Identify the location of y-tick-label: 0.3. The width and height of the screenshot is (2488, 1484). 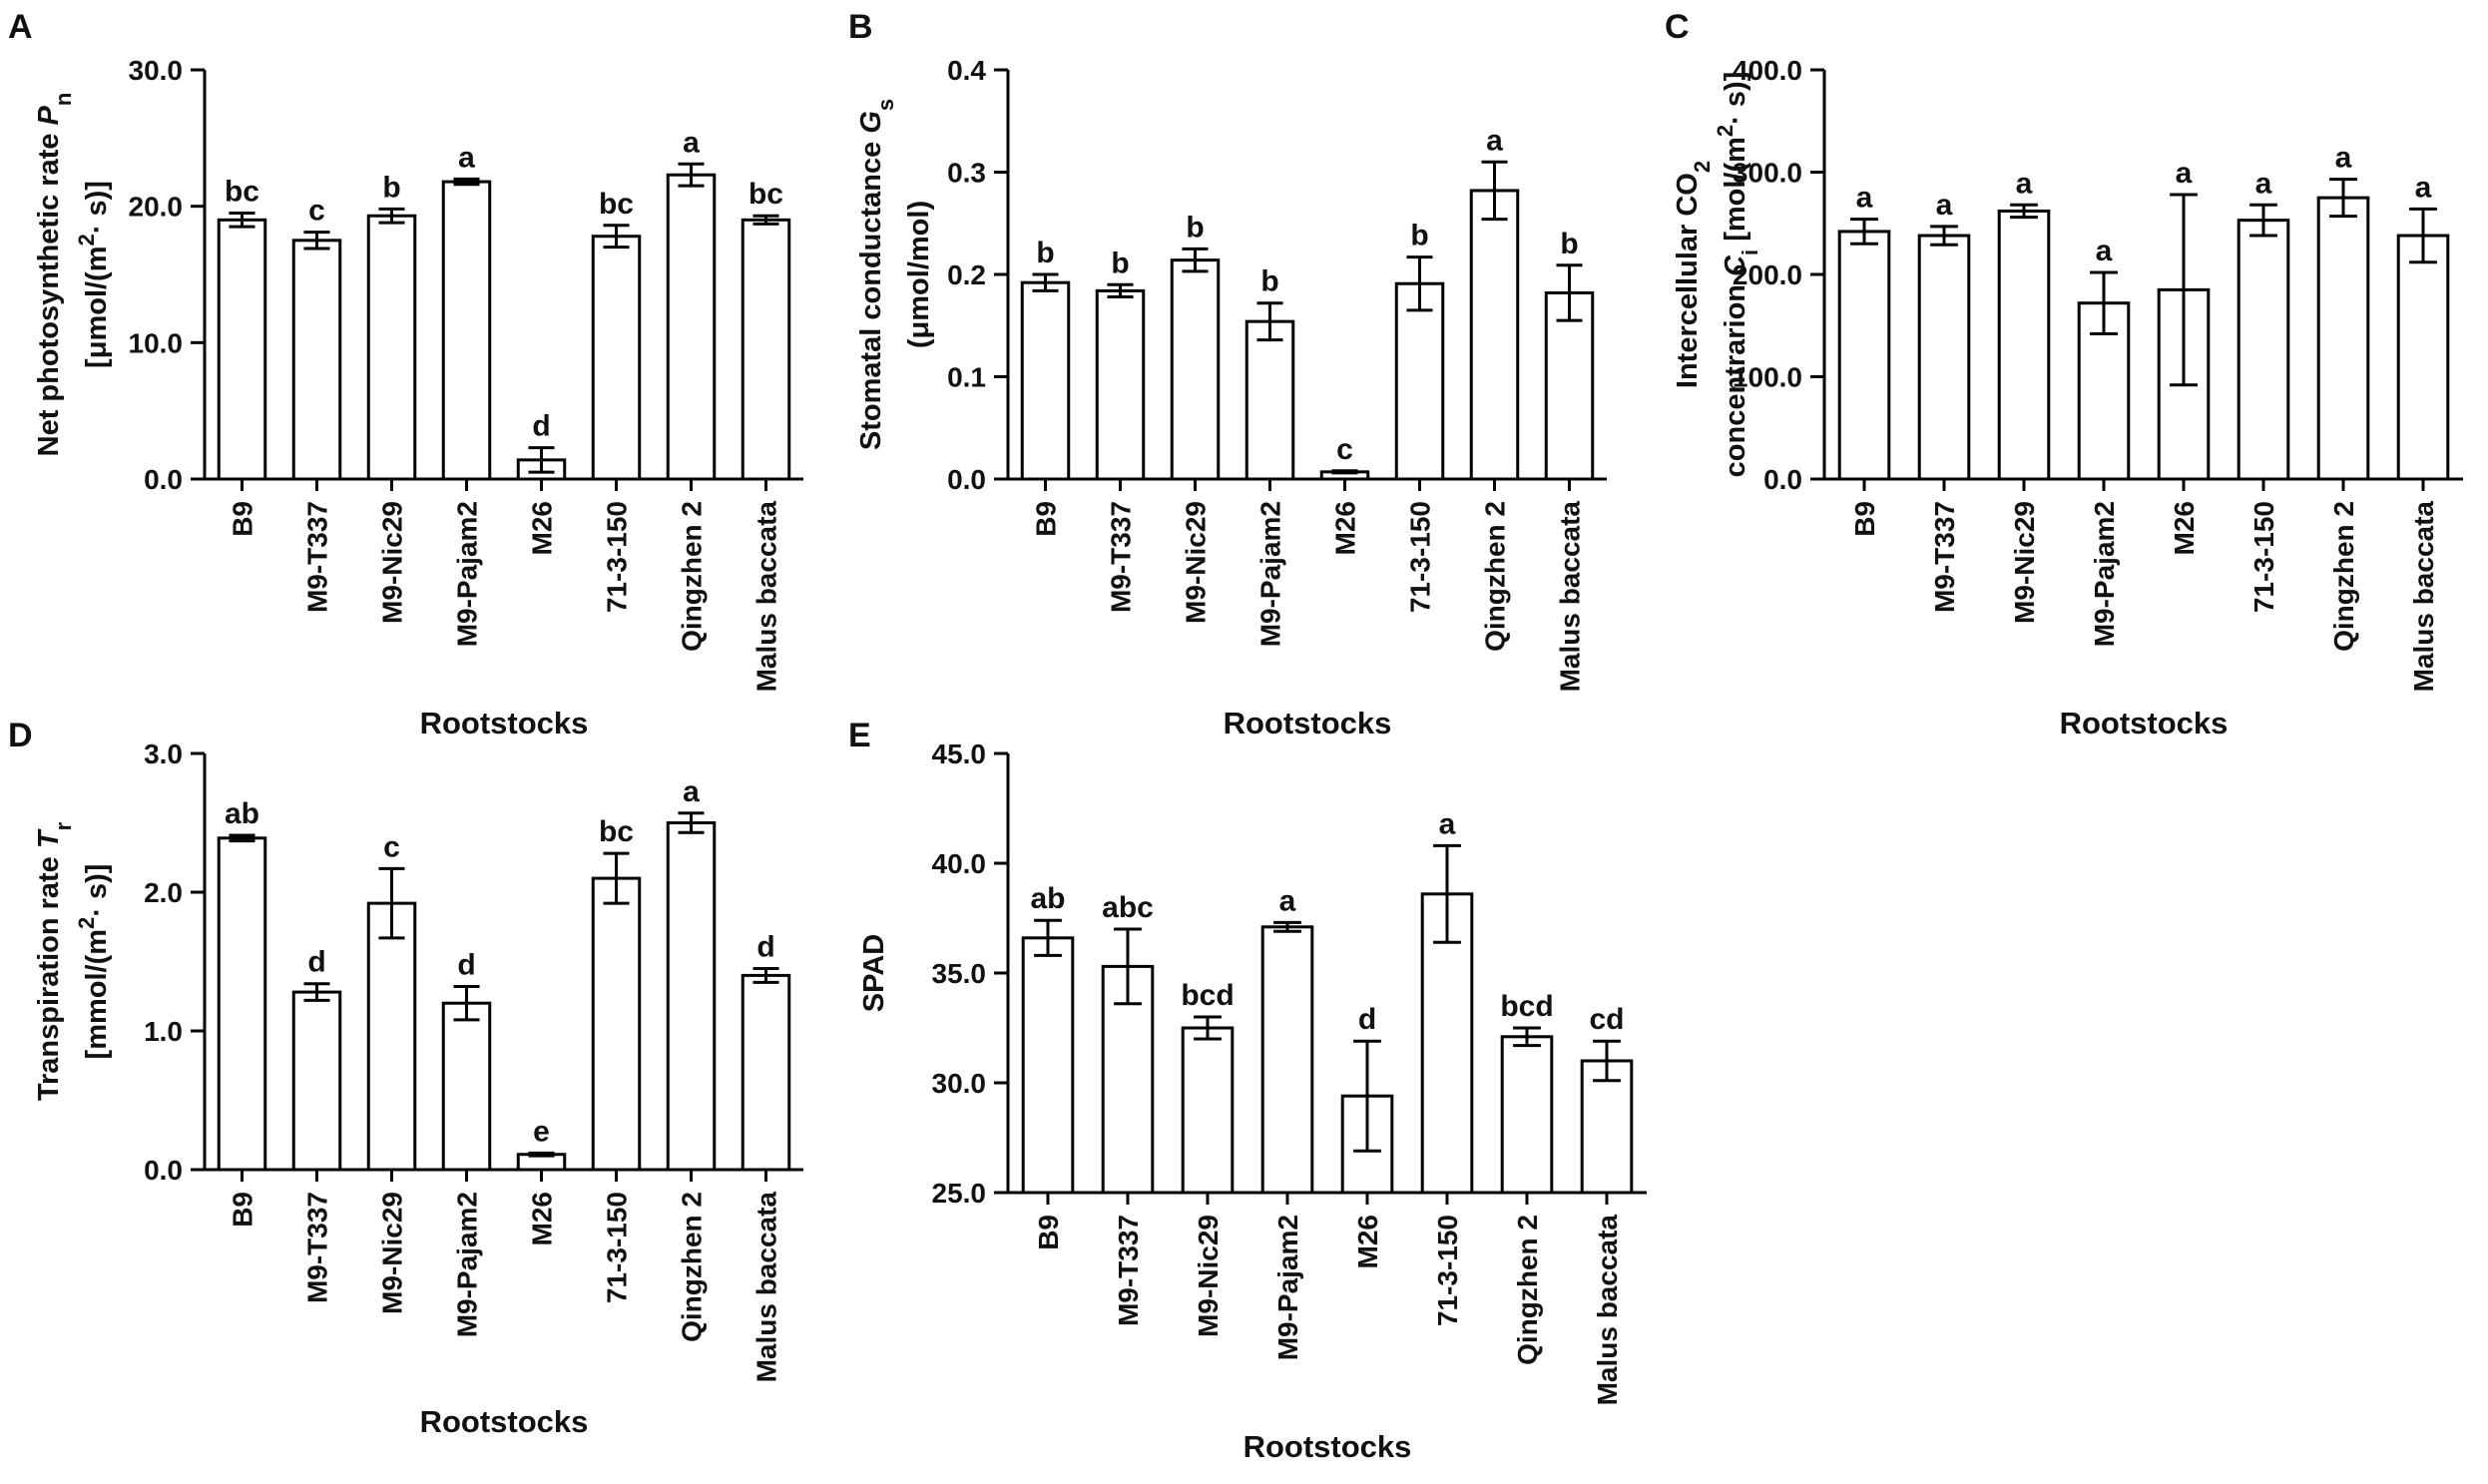
(966, 173).